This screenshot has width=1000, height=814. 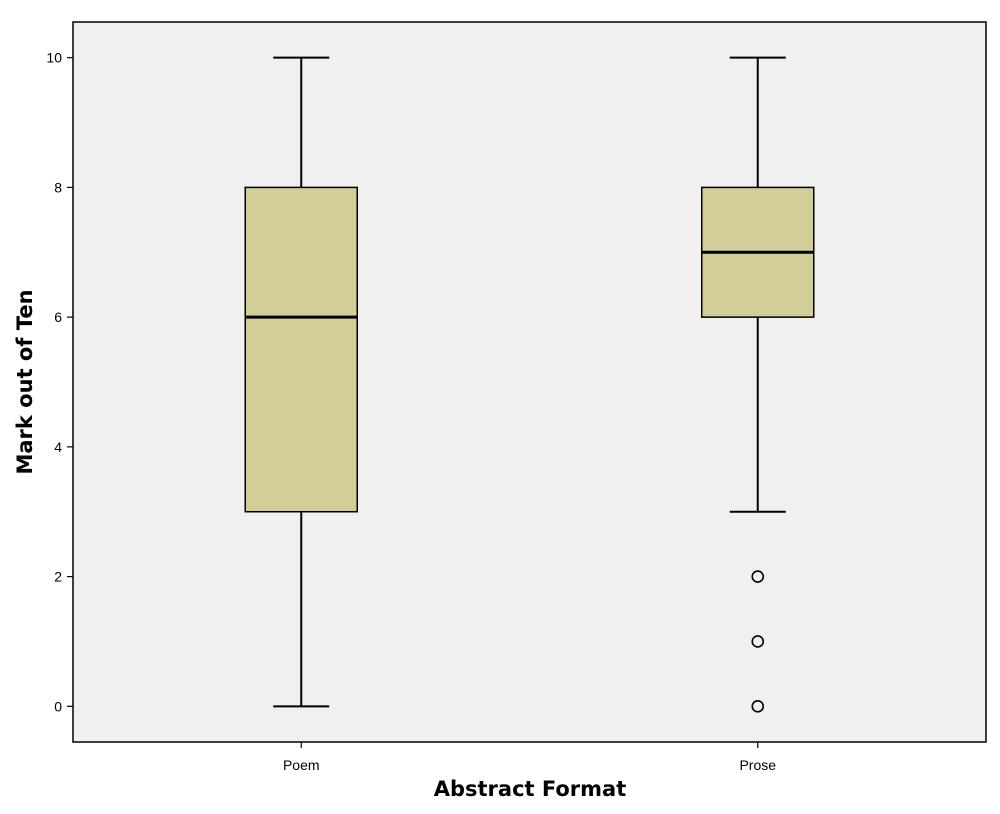 What do you see at coordinates (301, 765) in the screenshot?
I see `x-tick-label: Poem` at bounding box center [301, 765].